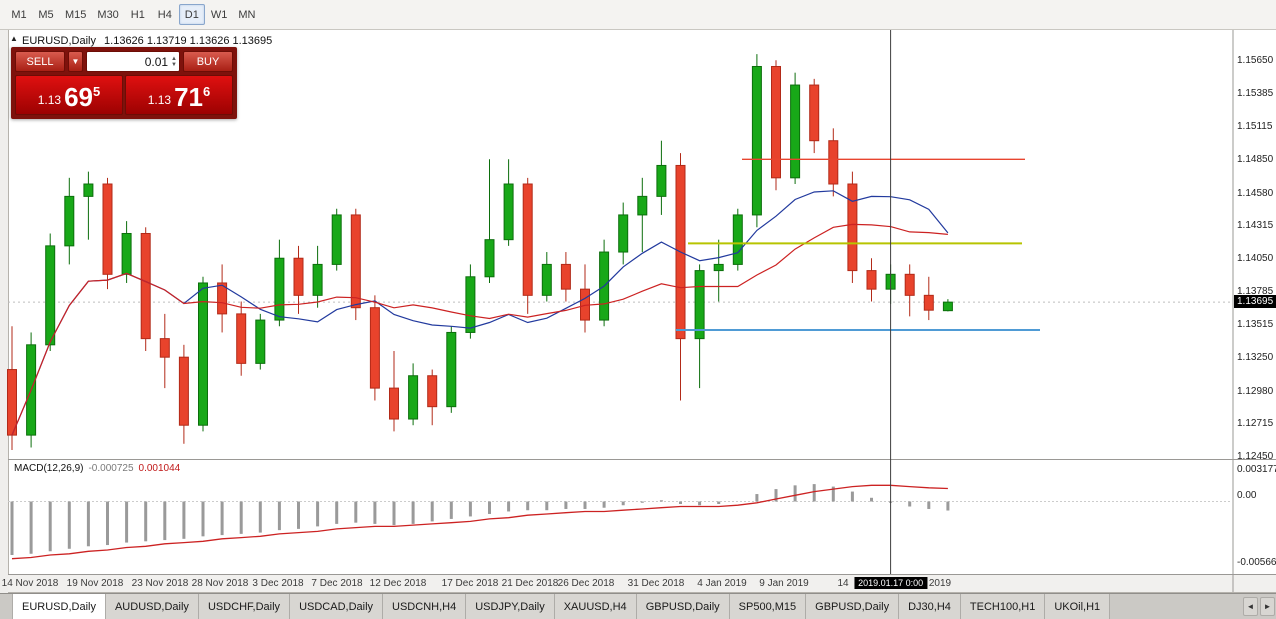 This screenshot has width=1276, height=619. What do you see at coordinates (19, 14) in the screenshot?
I see `timeframe-button-m1: M1` at bounding box center [19, 14].